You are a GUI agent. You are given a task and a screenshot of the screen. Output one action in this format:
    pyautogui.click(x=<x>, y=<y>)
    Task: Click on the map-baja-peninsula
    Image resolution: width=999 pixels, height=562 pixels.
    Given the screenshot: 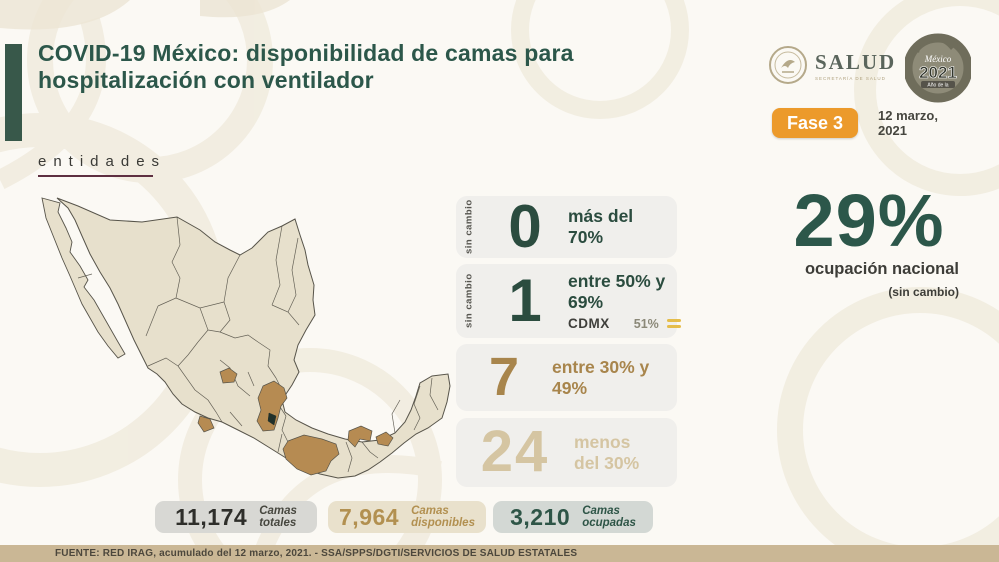 What is the action you would take?
    pyautogui.click(x=83, y=278)
    